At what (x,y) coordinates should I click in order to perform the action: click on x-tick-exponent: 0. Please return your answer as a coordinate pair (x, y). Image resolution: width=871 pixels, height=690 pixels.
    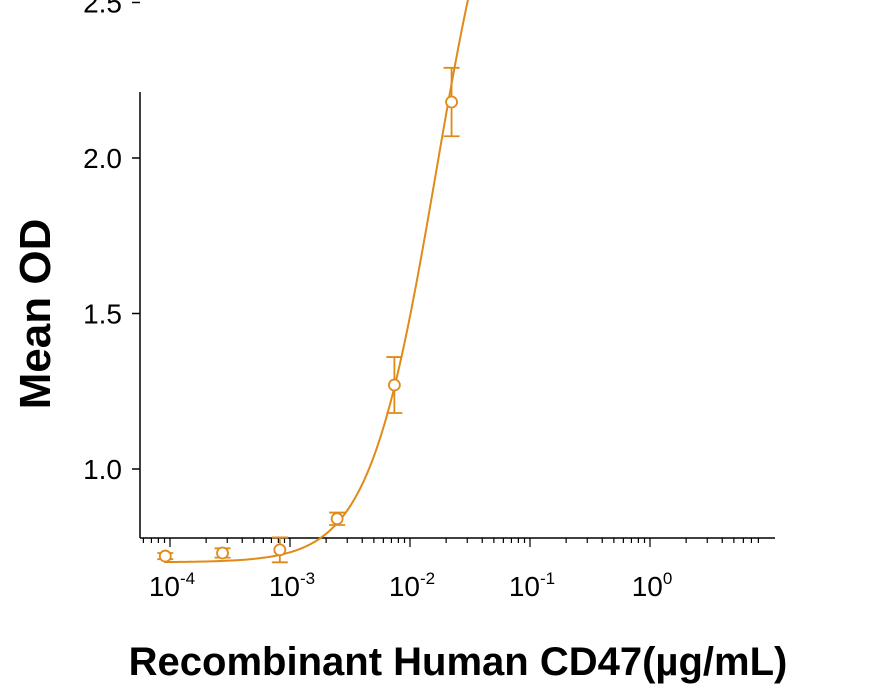
    Looking at the image, I should click on (667, 578).